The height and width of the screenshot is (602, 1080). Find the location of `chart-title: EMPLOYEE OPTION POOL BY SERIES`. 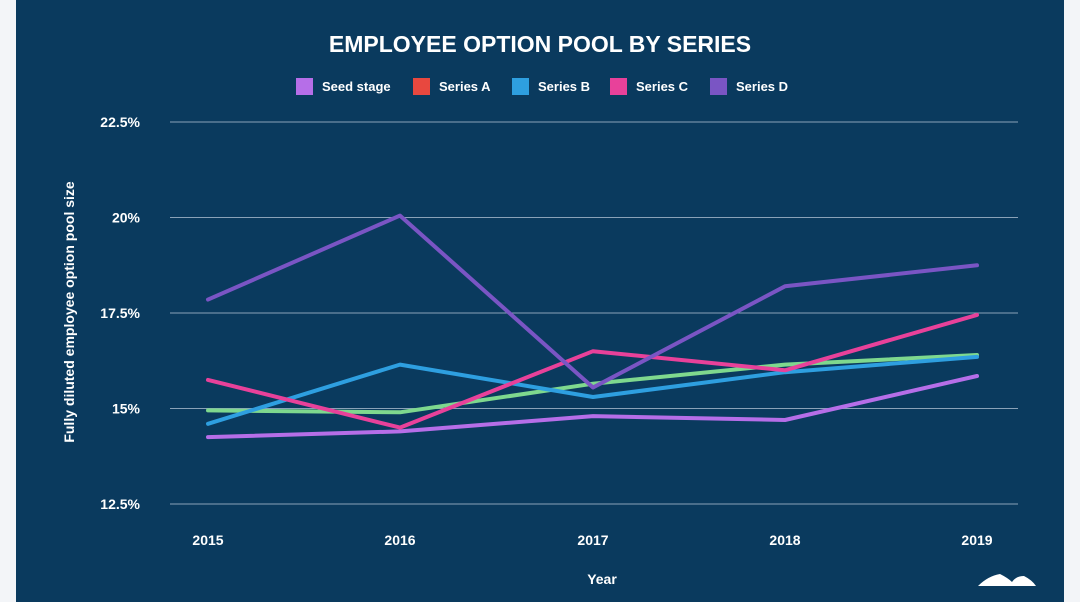

chart-title: EMPLOYEE OPTION POOL BY SERIES is located at coordinates (540, 44).